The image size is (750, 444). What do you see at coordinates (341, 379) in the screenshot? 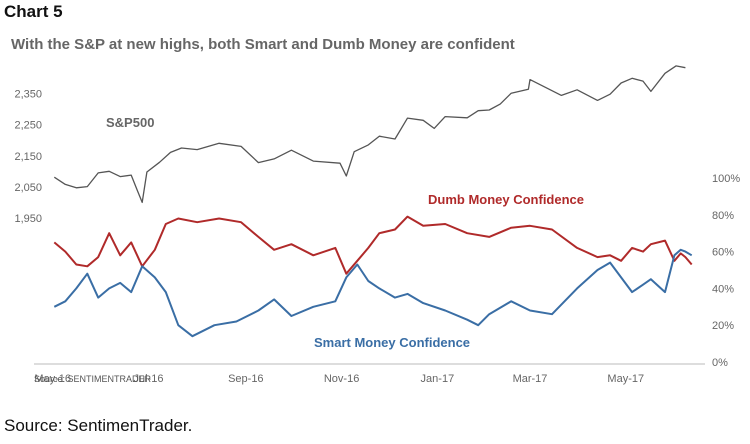
I see `x-tick-label: Nov-16` at bounding box center [341, 379].